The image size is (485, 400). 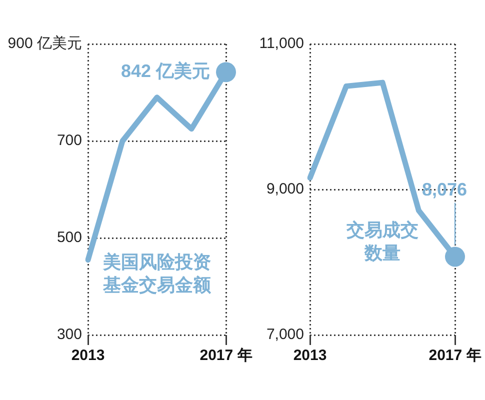 What do you see at coordinates (382, 241) in the screenshot?
I see `series-label: 交易成交数量` at bounding box center [382, 241].